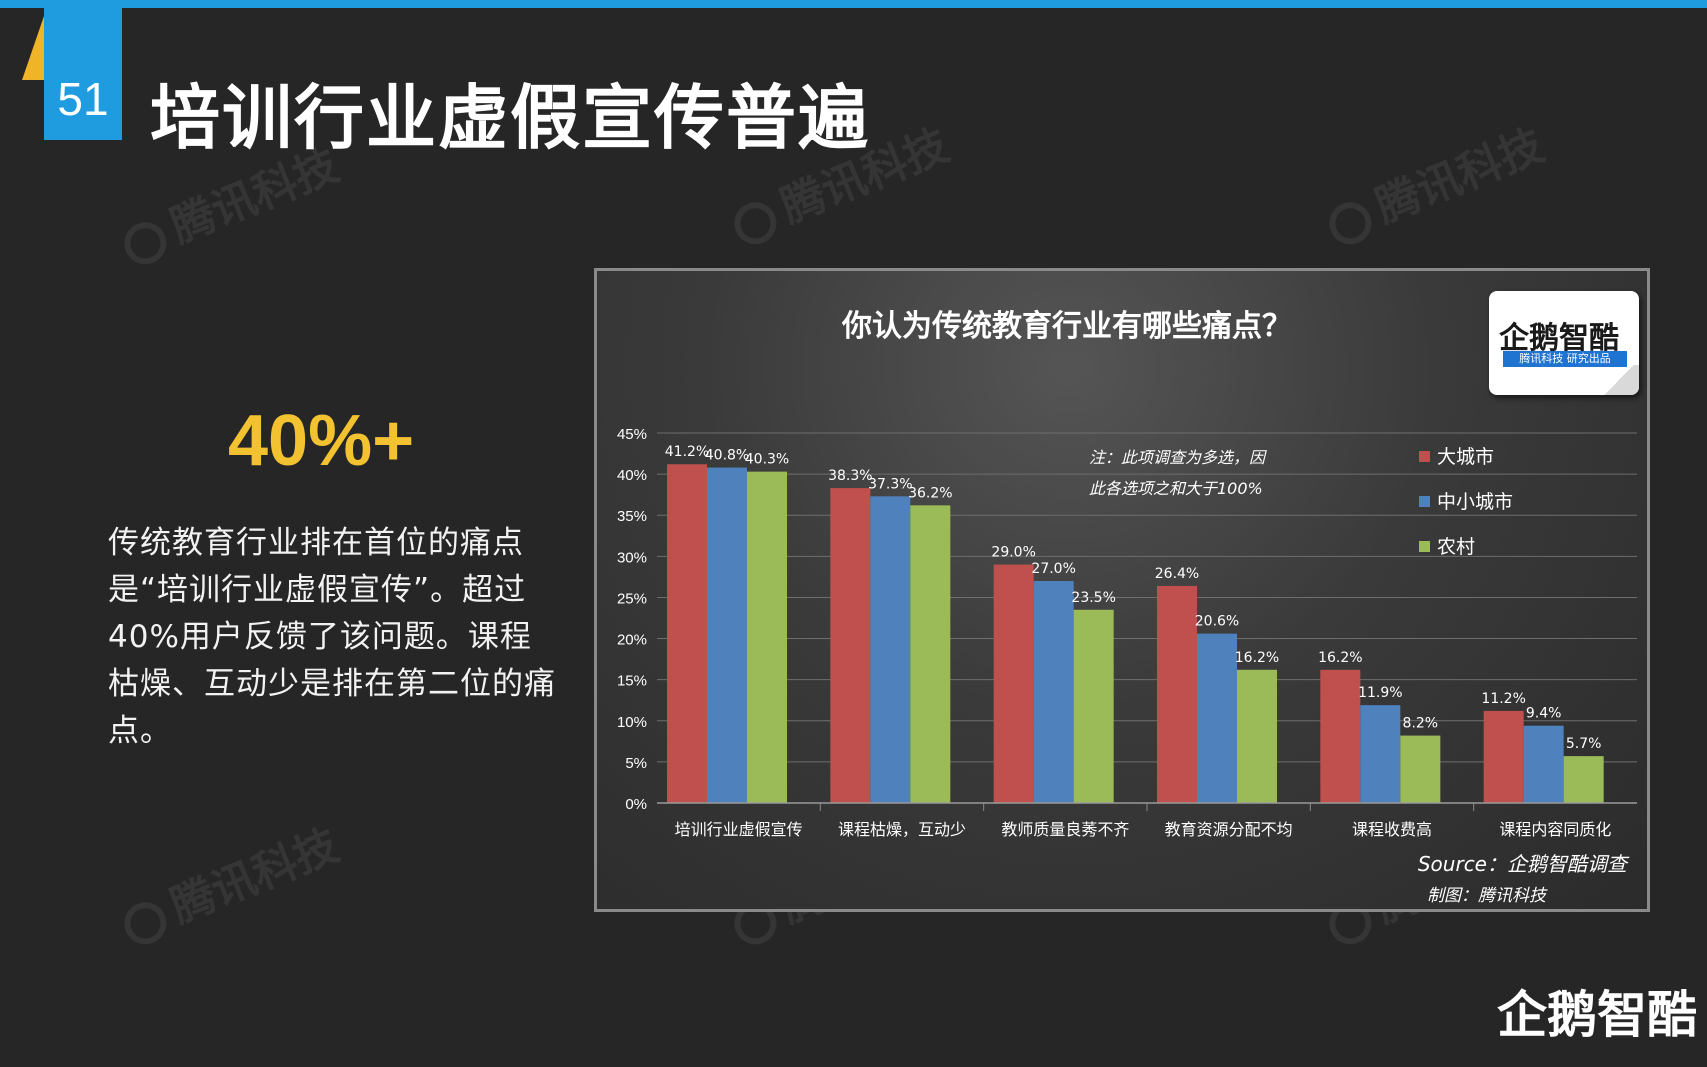  What do you see at coordinates (510, 118) in the screenshot?
I see `page-title: 培训行业虚假宣传普遍` at bounding box center [510, 118].